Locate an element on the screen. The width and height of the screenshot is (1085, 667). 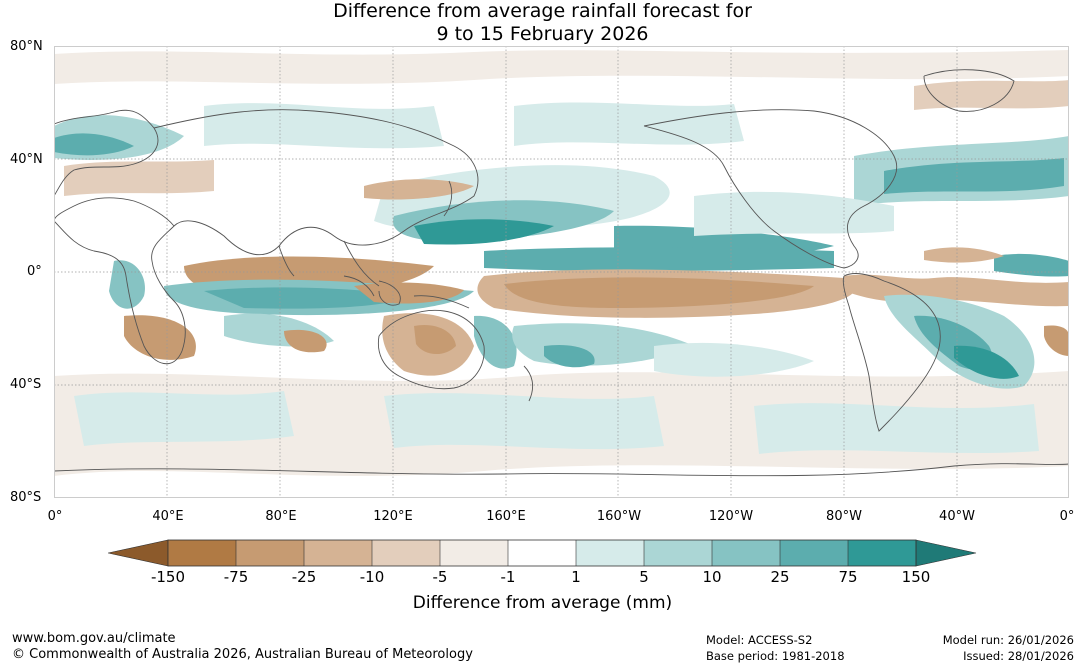
lon-label-120w: 120°W is located at coordinates (731, 516).